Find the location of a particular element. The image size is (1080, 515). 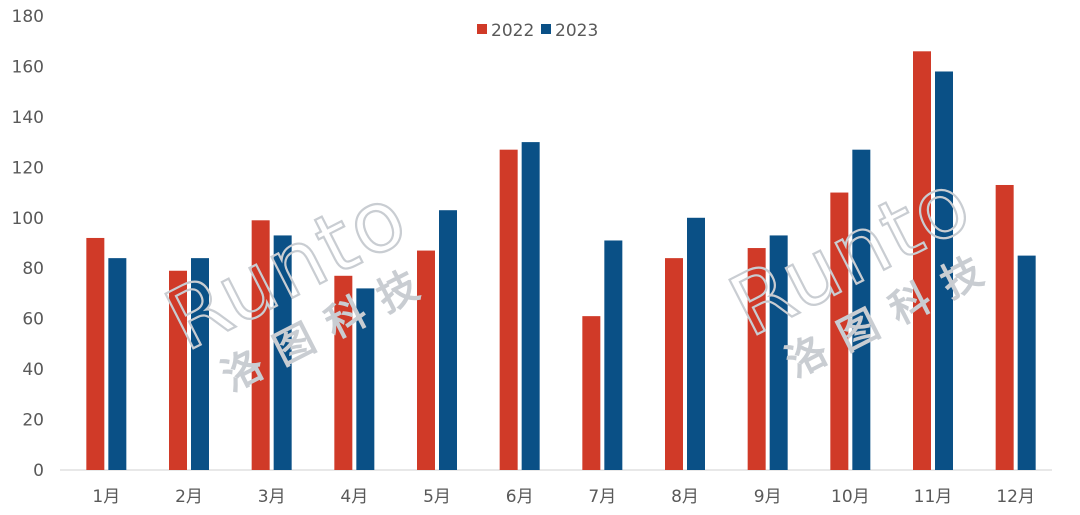

y-axis: 0 20 40 60 80 100 120 140 160 180 is located at coordinates (28, 244).